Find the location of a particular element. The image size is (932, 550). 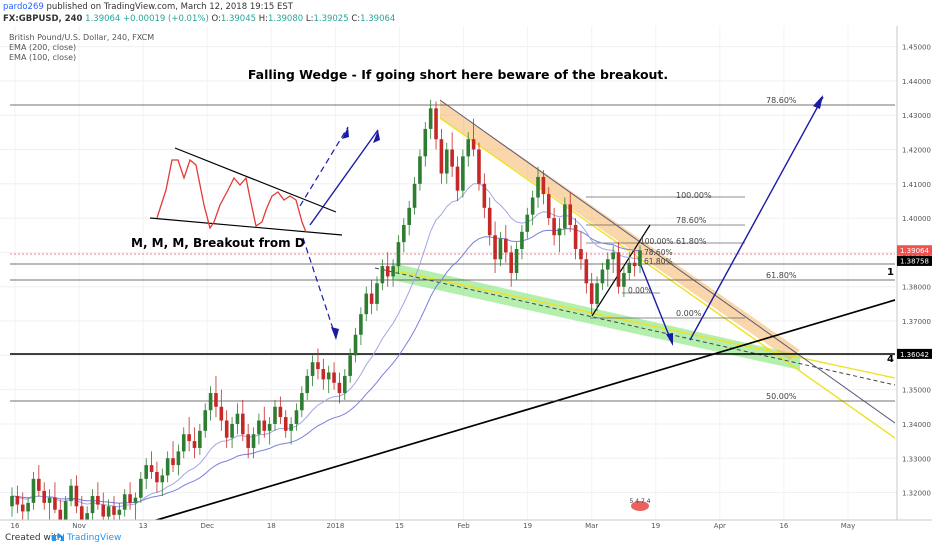

symbol-label: FX:GBPUSD, 240 is located at coordinates (43, 19).